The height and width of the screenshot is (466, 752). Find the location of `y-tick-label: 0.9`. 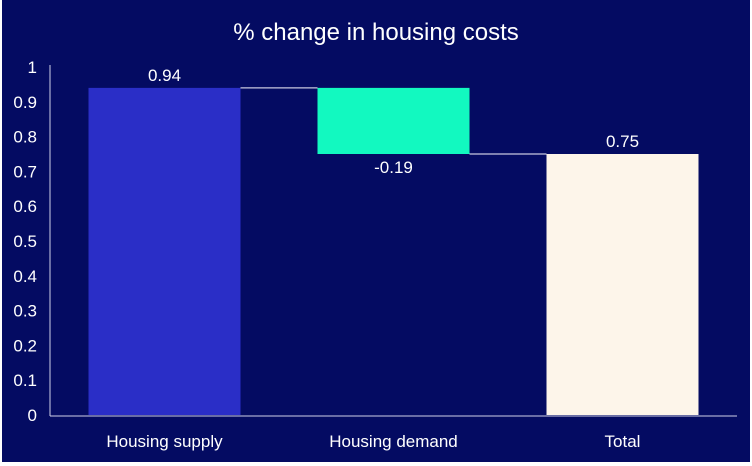

y-tick-label: 0.9 is located at coordinates (25, 102).